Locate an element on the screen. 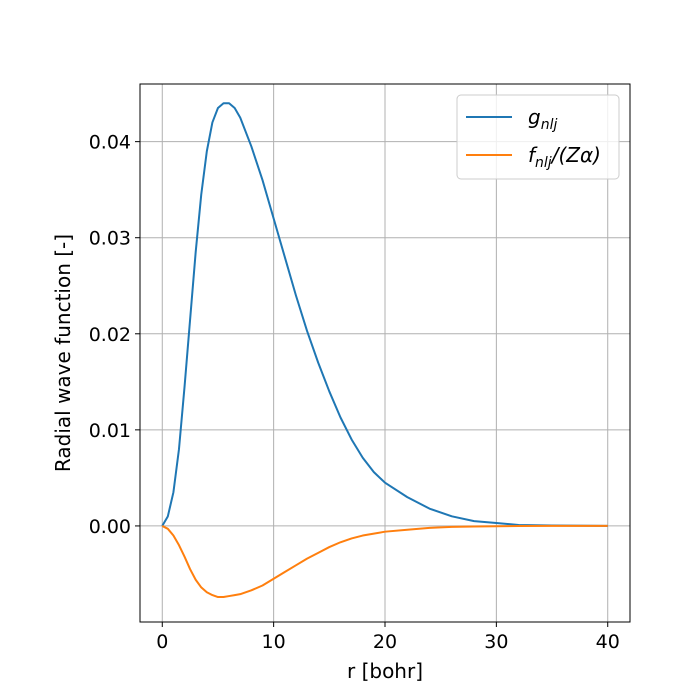 The height and width of the screenshot is (700, 700). y-axis-label: Radial wave function [-] is located at coordinates (63, 353).